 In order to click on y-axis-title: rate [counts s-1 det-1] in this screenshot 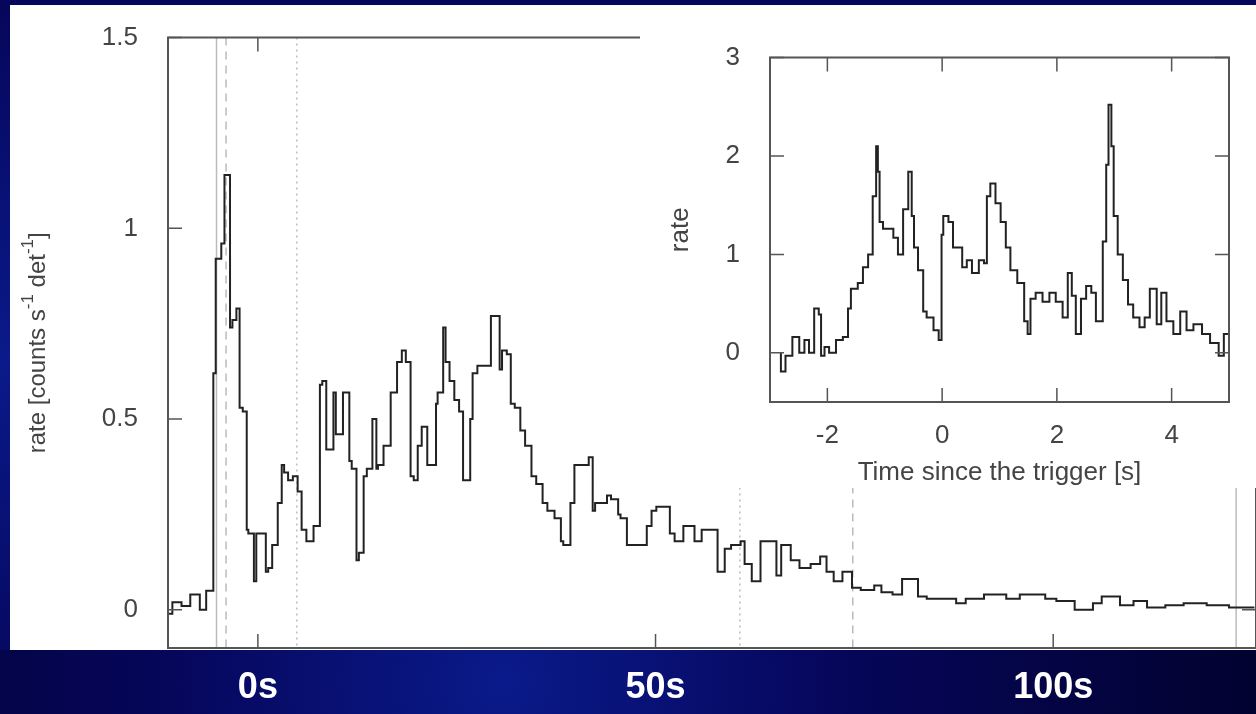, I will do `click(34, 343)`.